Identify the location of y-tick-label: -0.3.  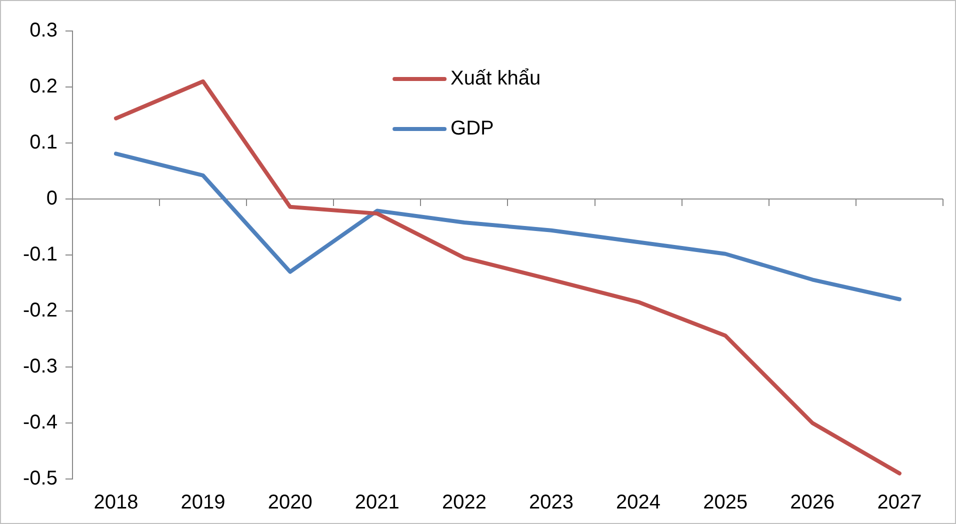
(40, 367).